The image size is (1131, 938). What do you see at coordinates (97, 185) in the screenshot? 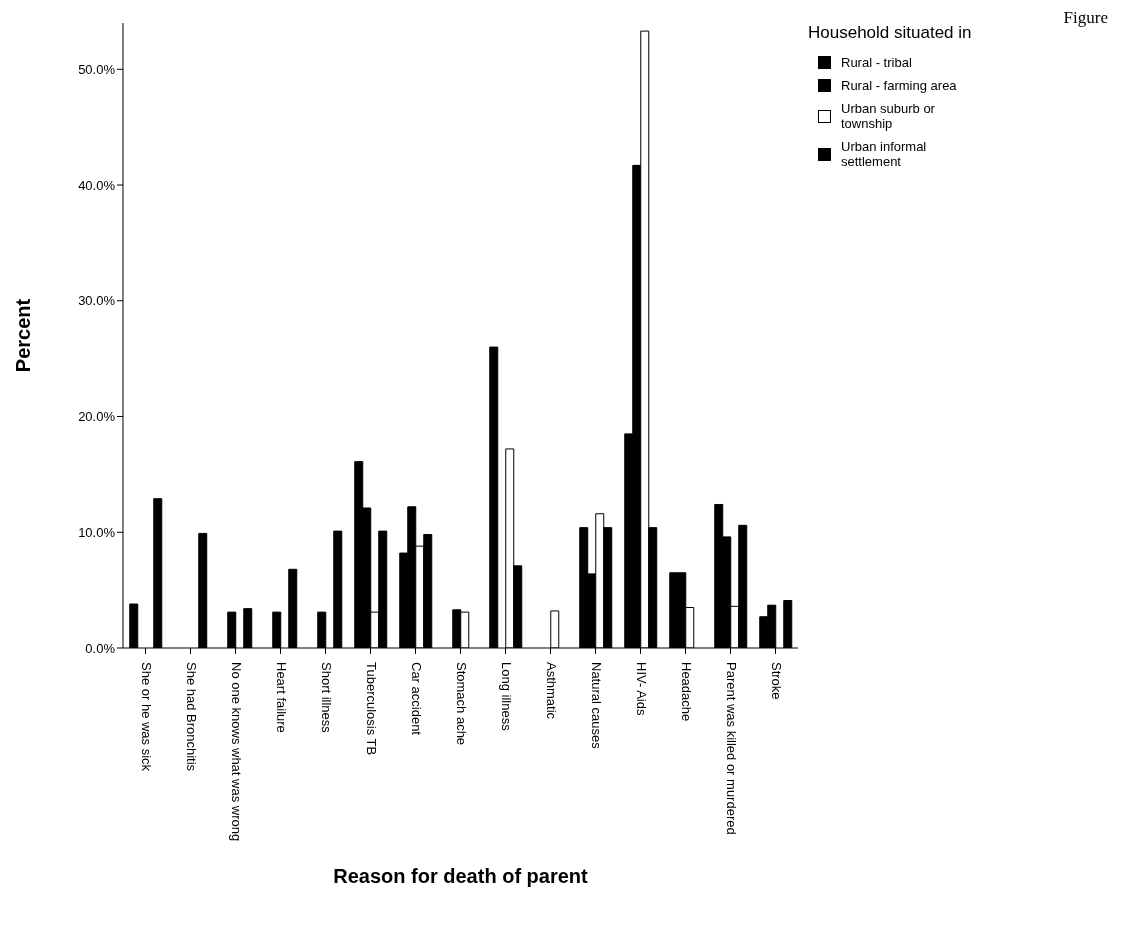
I see `y-tick-label: 40.0%` at bounding box center [97, 185].